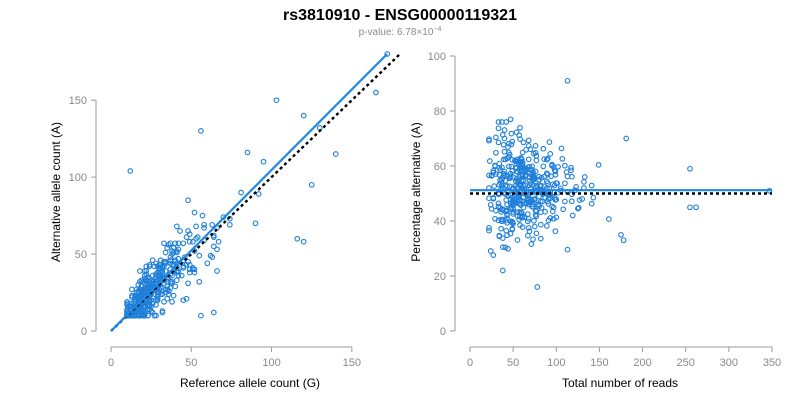  Describe the element at coordinates (443, 332) in the screenshot. I see `right-y-tick-label: 0` at that location.